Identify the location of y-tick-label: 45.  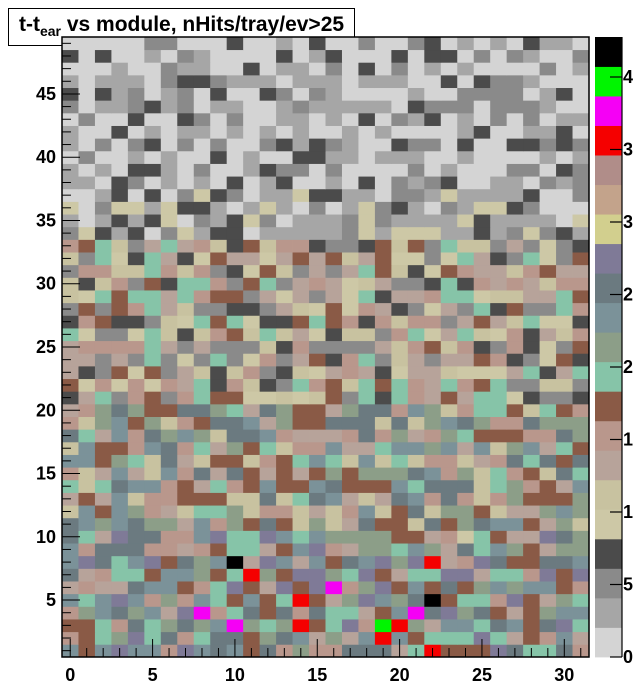
(46, 94).